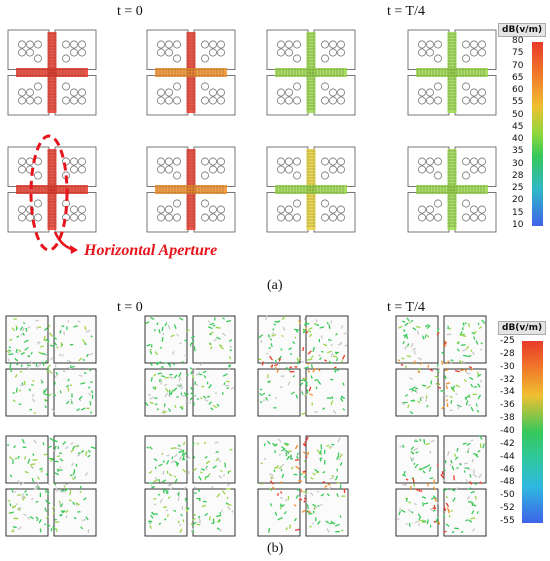  I want to click on colorbar-a-tick-label: 35, so click(518, 151).